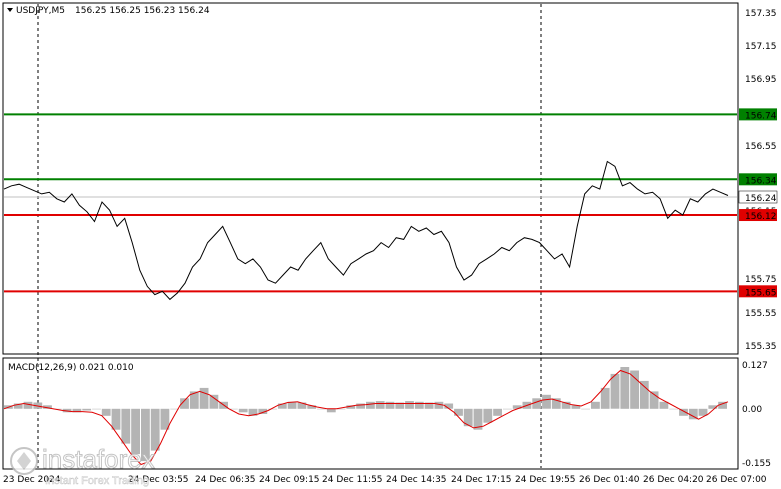 This screenshot has width=781, height=489. I want to click on price-tick-label: 156.95, so click(761, 80).